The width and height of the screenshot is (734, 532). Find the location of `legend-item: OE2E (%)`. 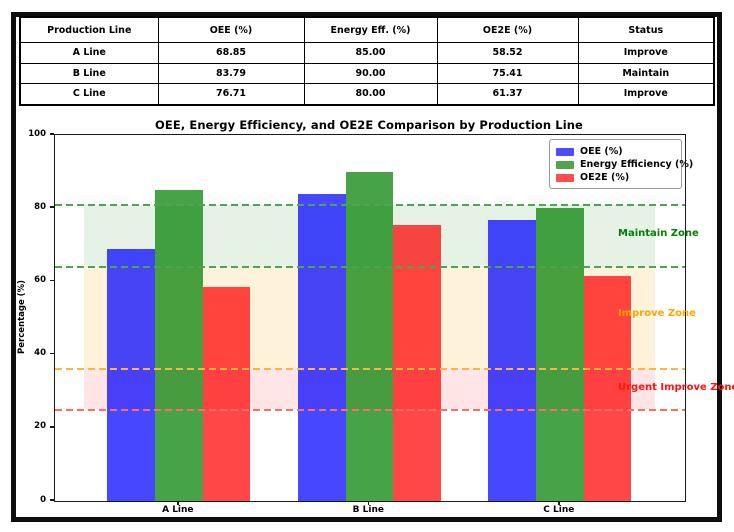

legend-item: OE2E (%) is located at coordinates (615, 177).